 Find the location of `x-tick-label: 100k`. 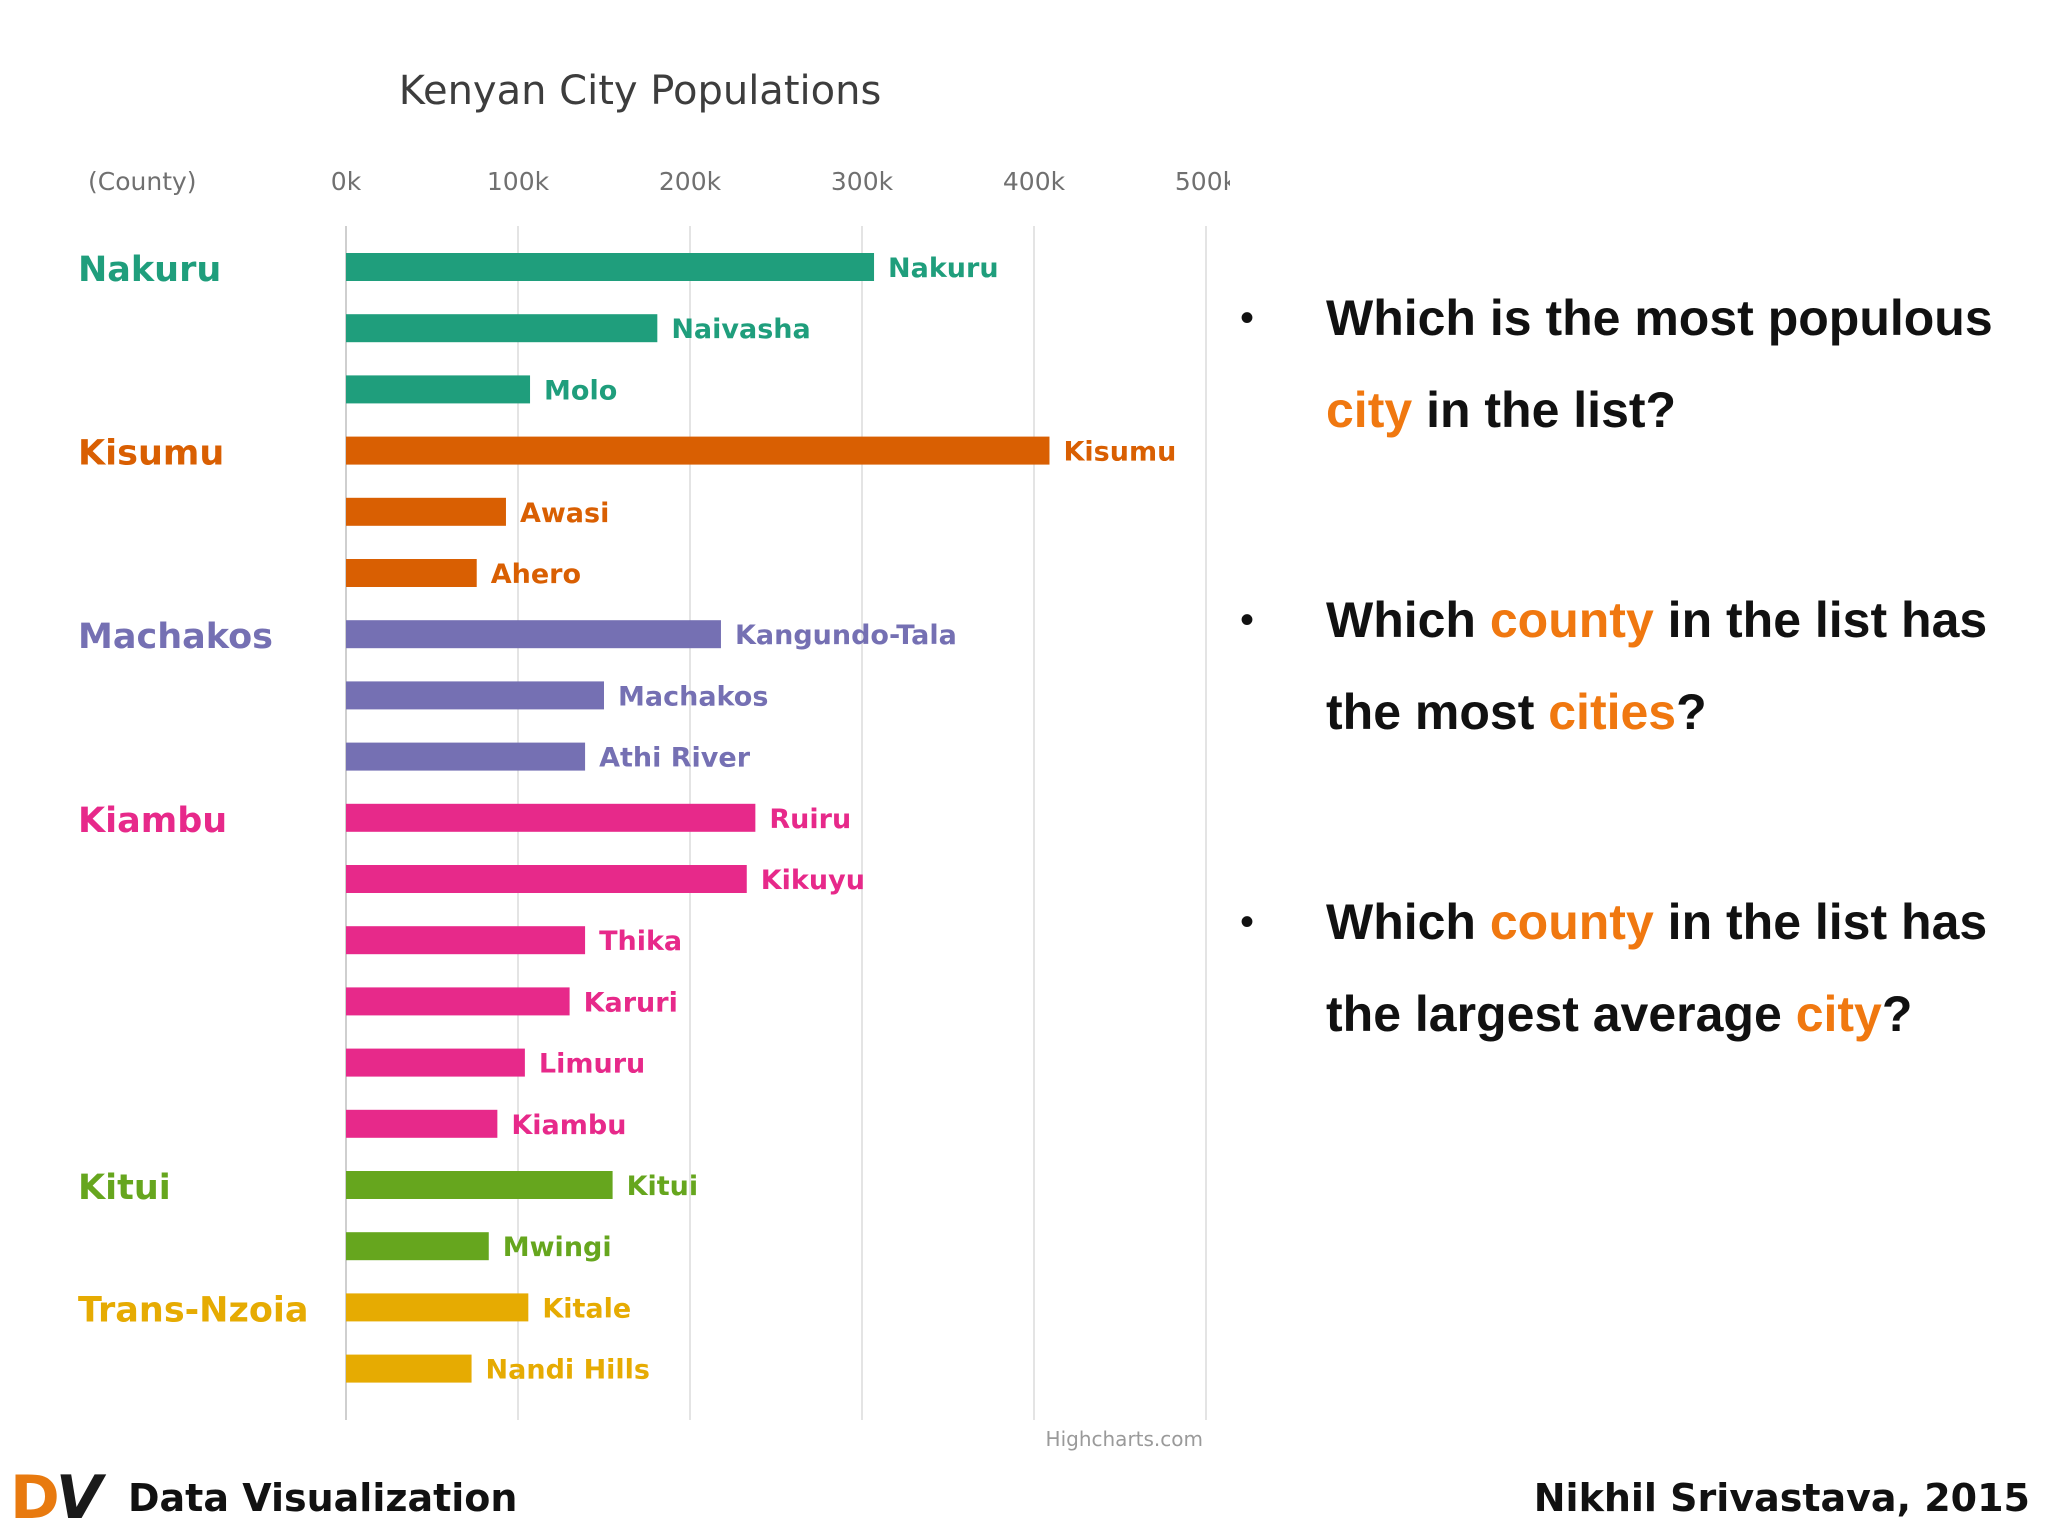

x-tick-label: 100k is located at coordinates (518, 181).